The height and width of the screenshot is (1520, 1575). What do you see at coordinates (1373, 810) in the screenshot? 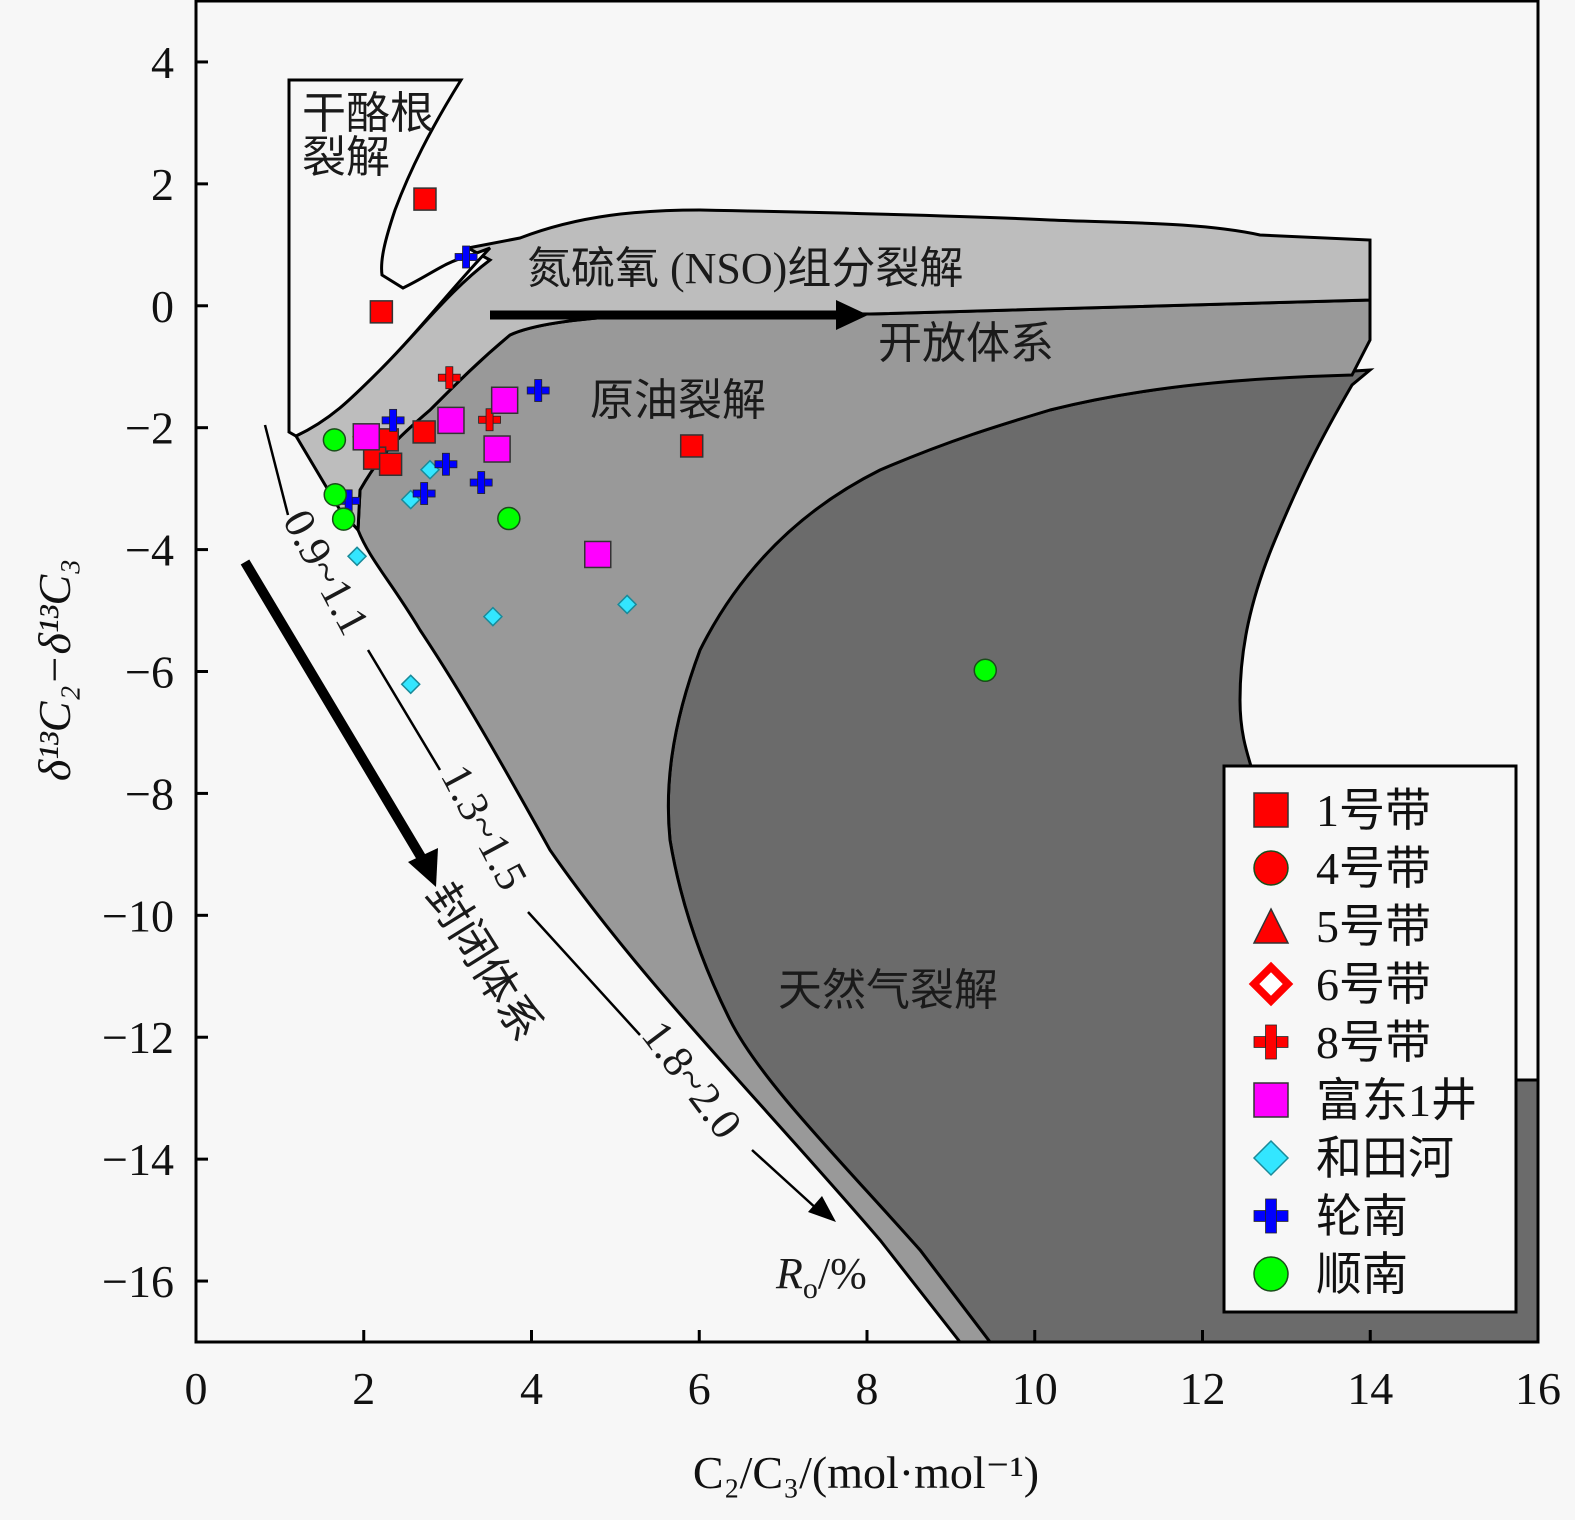
I see `legend-label: 1号带` at bounding box center [1373, 810].